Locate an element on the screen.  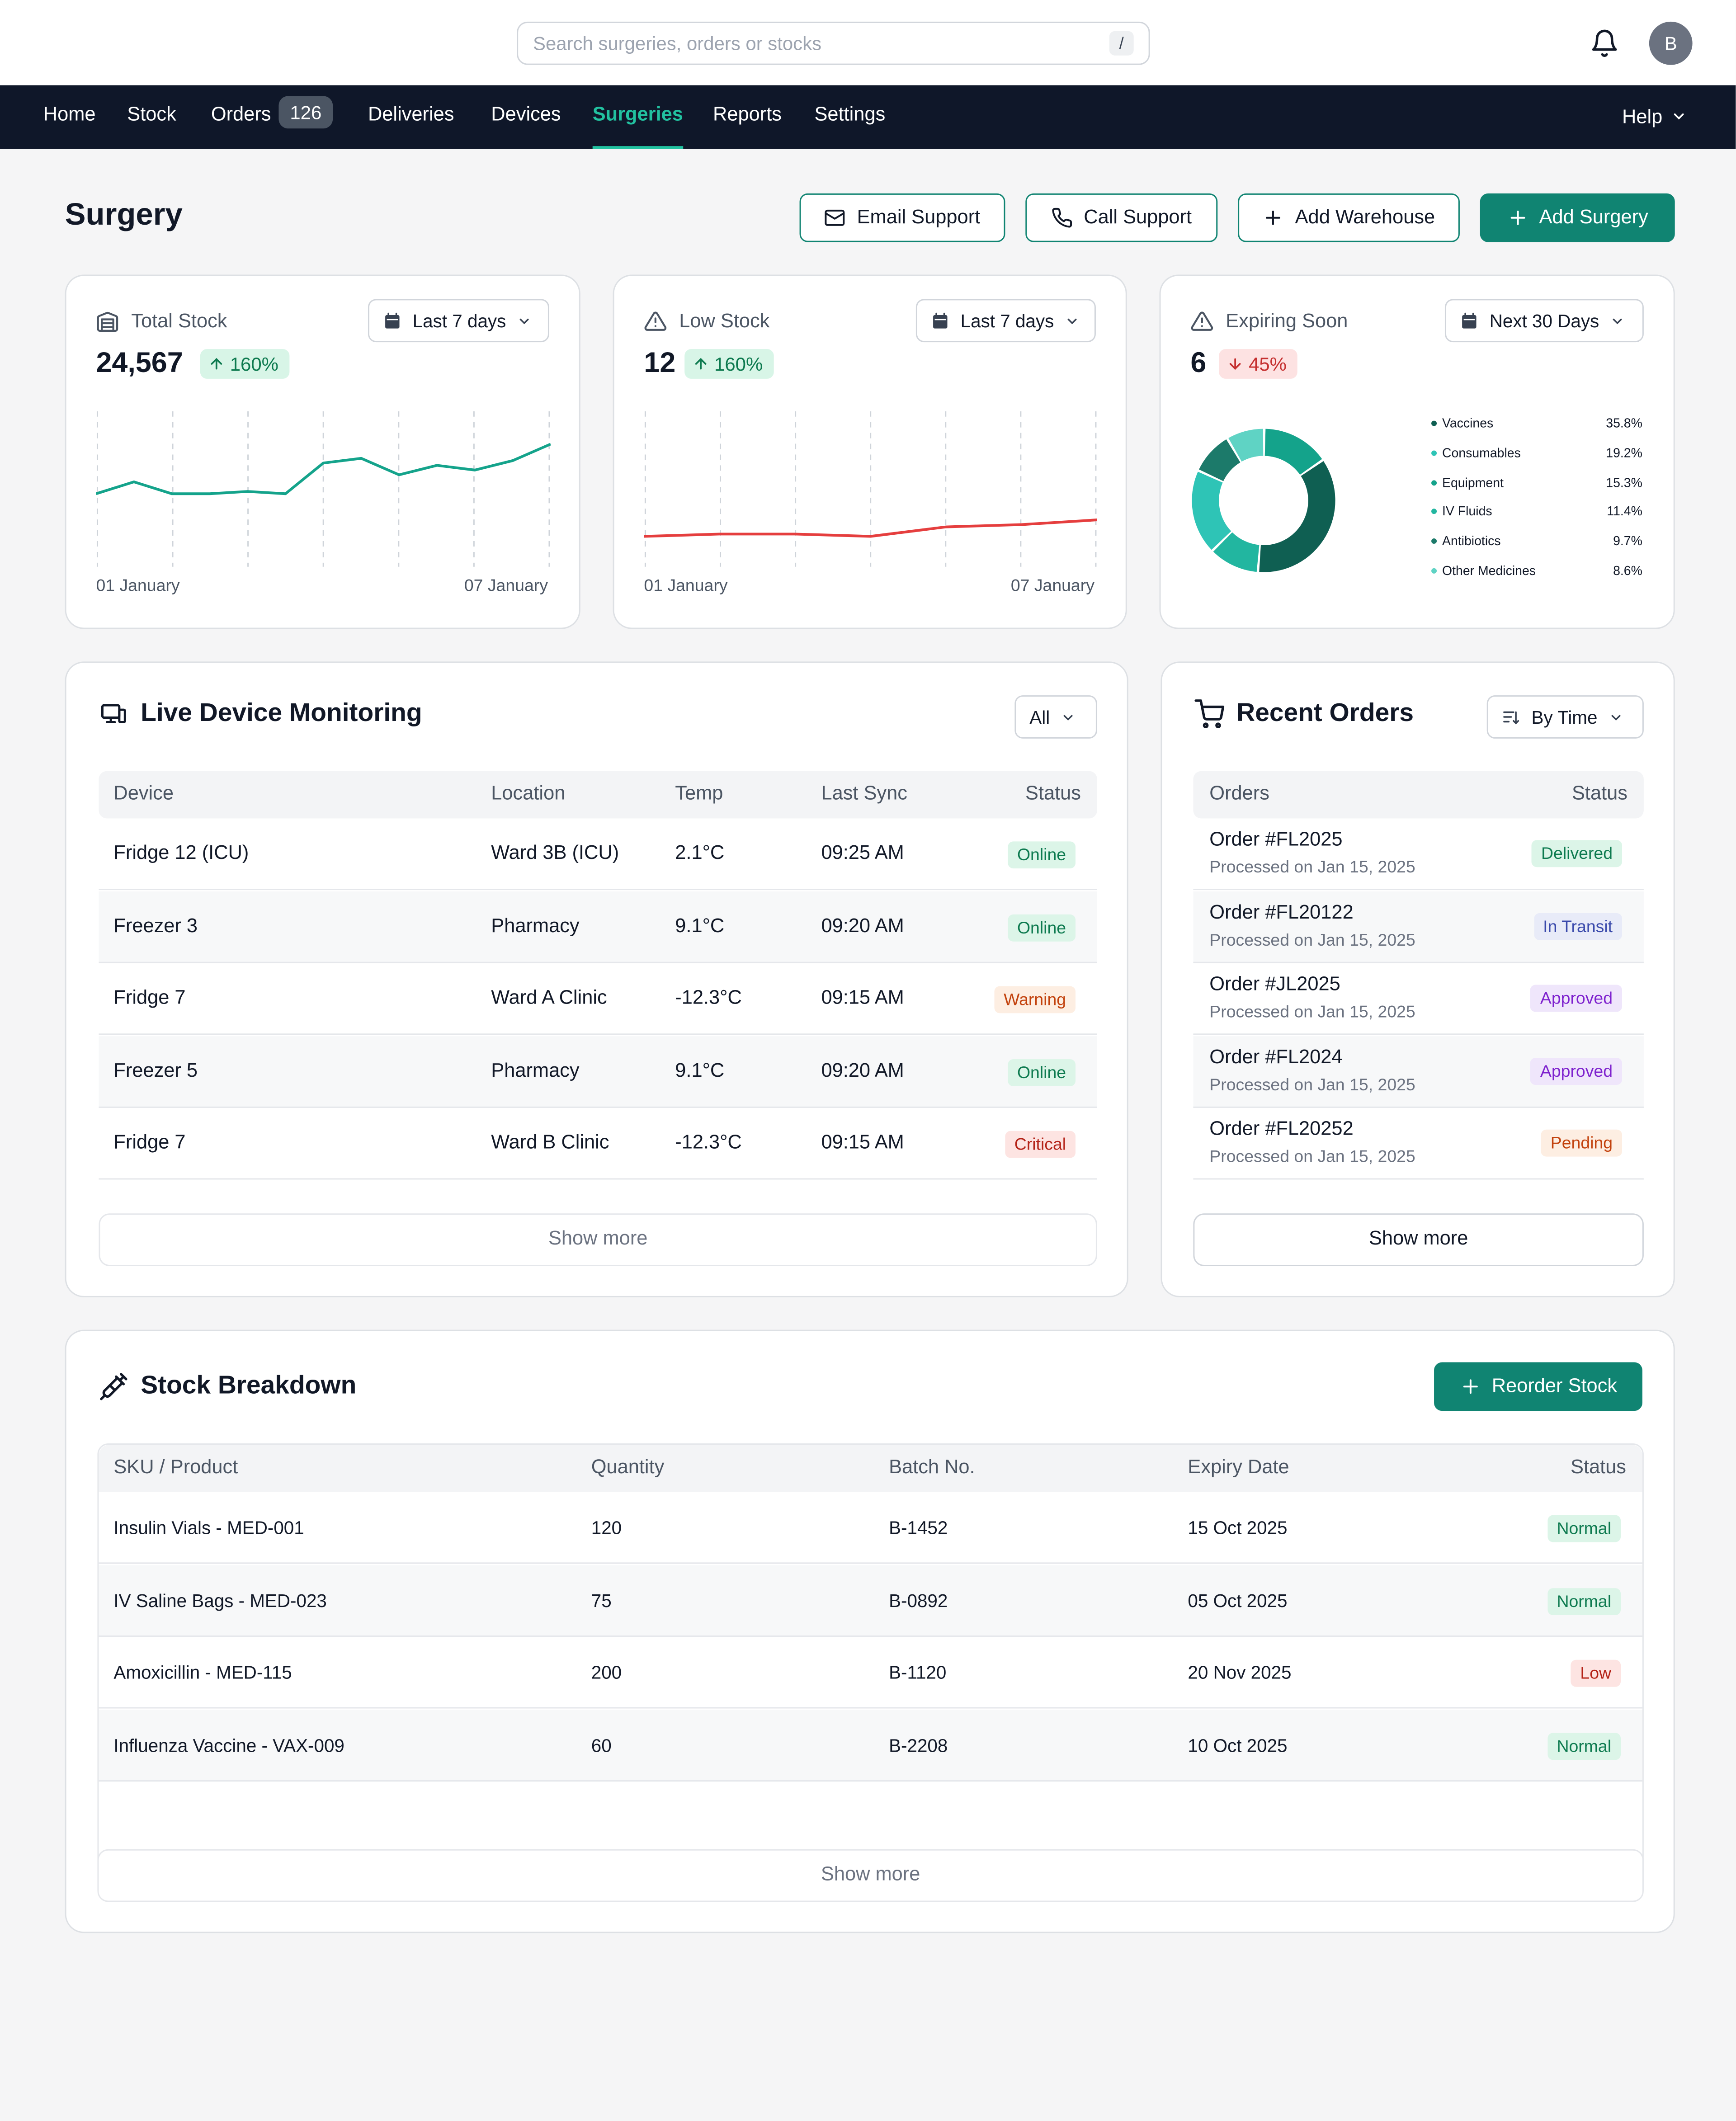
low-stock-sparkline is located at coordinates (870, 489).